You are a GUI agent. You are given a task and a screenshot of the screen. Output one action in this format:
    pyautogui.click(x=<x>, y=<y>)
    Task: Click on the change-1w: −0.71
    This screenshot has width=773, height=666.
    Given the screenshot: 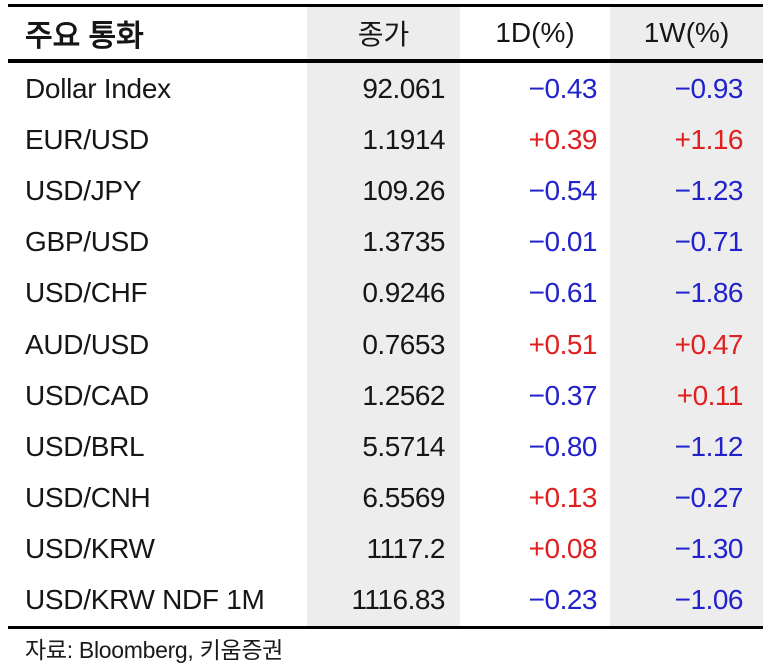 What is the action you would take?
    pyautogui.click(x=686, y=242)
    